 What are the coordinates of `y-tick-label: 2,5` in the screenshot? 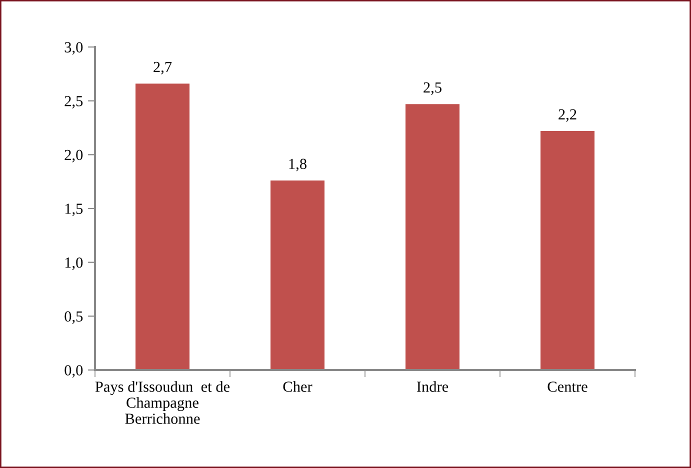 It's located at (73, 102).